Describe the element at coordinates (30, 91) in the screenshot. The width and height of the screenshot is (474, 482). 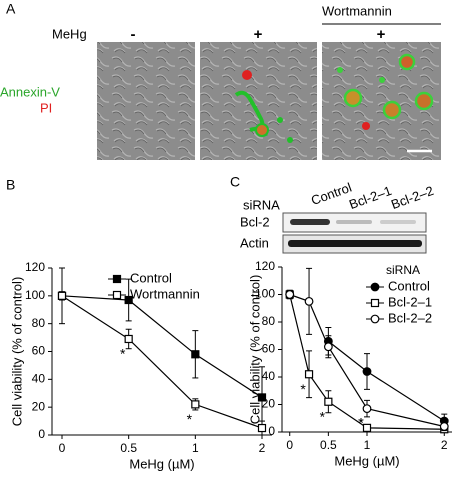
I see `stain-label: Annexin-V` at that location.